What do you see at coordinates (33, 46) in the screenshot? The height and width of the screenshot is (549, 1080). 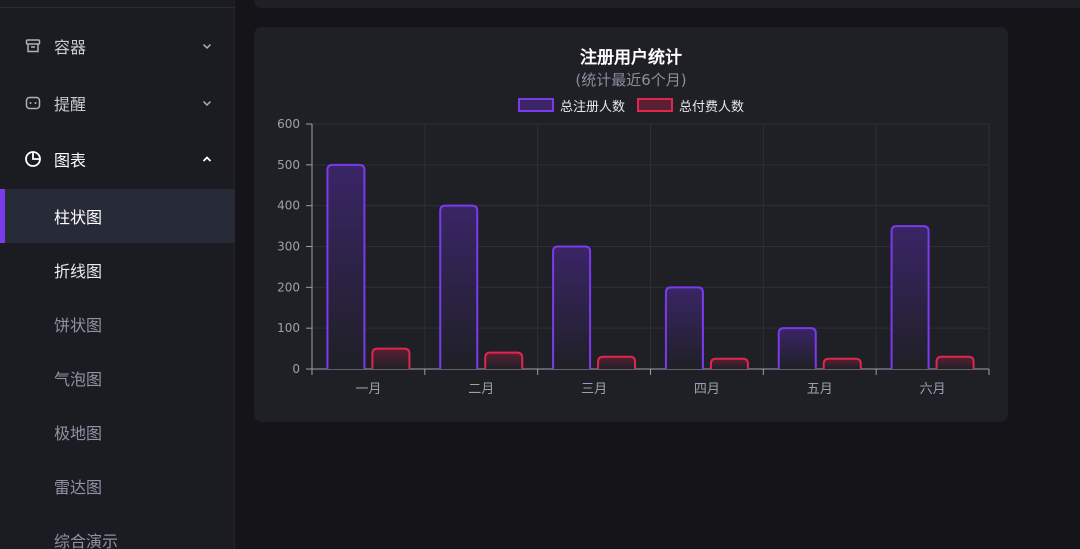 I see `archive-icon` at bounding box center [33, 46].